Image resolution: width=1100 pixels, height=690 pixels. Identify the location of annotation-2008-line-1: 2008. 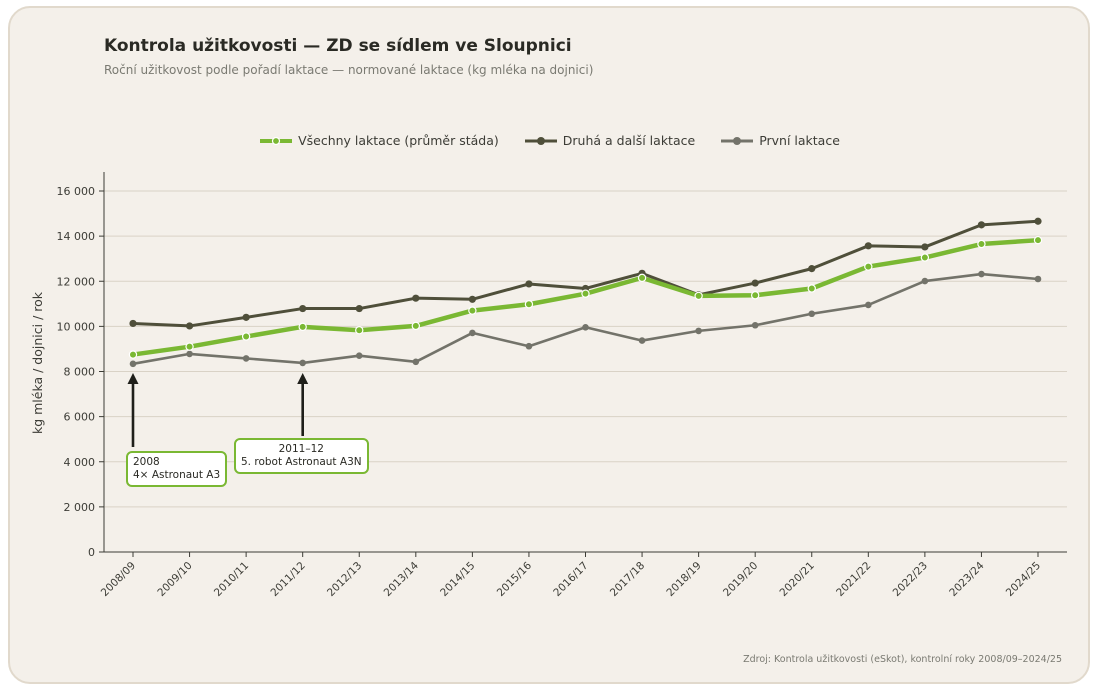
(146, 462).